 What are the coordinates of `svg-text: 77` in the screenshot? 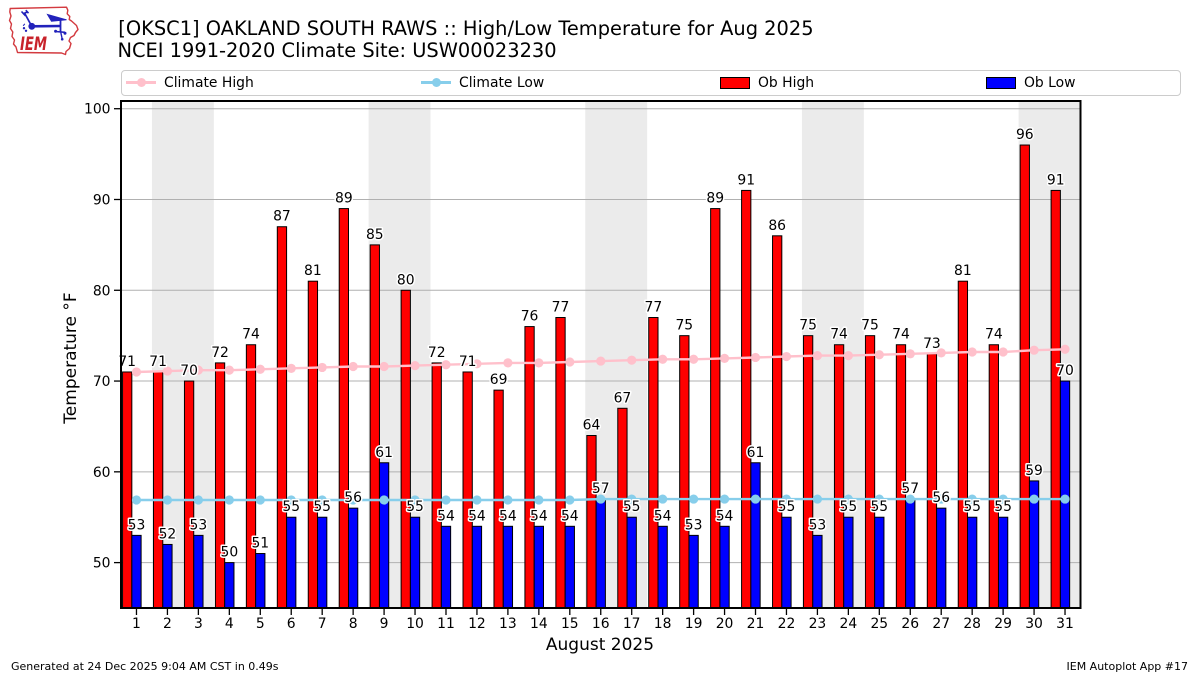 It's located at (654, 308).